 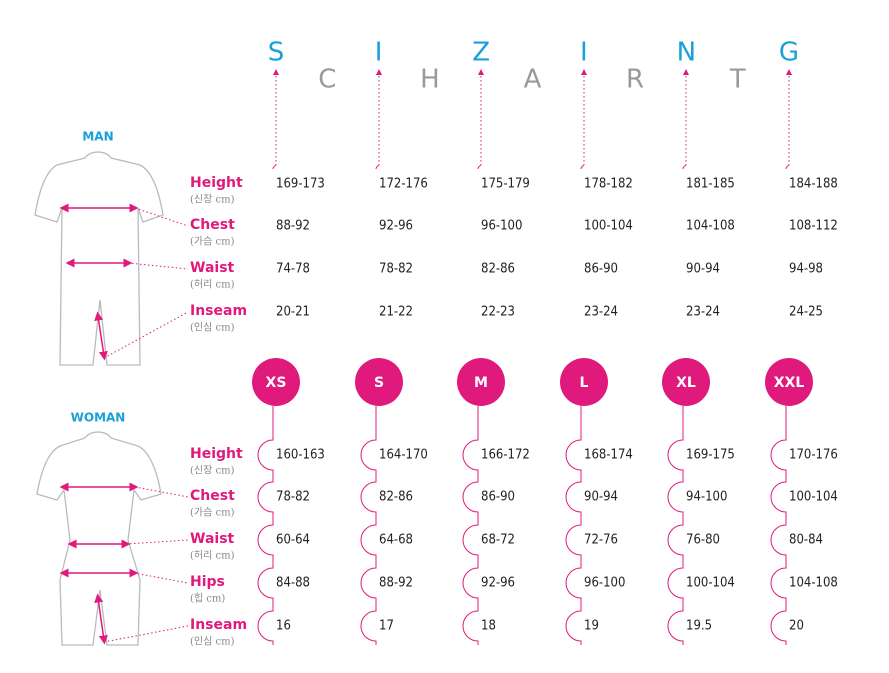 What do you see at coordinates (212, 285) in the screenshot?
I see `measure-unit: (허리 cm)` at bounding box center [212, 285].